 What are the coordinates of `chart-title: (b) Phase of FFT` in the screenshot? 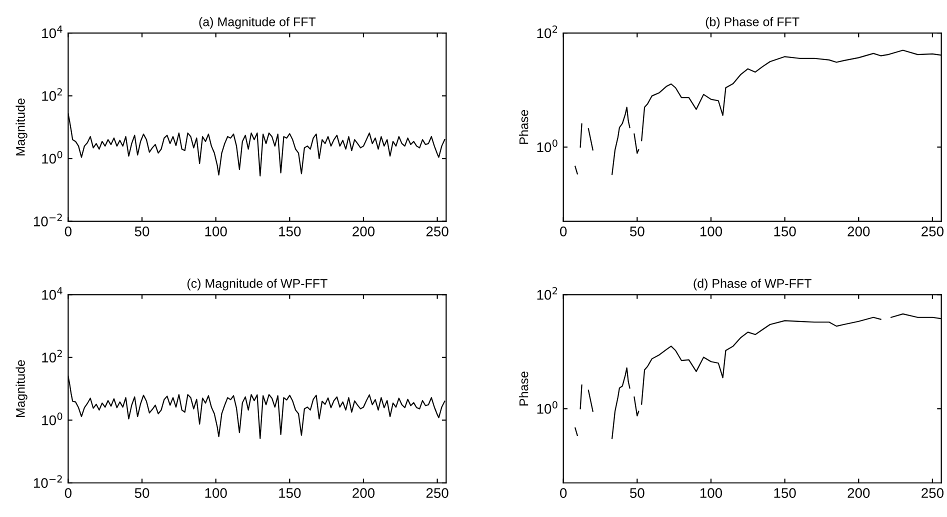 It's located at (753, 23).